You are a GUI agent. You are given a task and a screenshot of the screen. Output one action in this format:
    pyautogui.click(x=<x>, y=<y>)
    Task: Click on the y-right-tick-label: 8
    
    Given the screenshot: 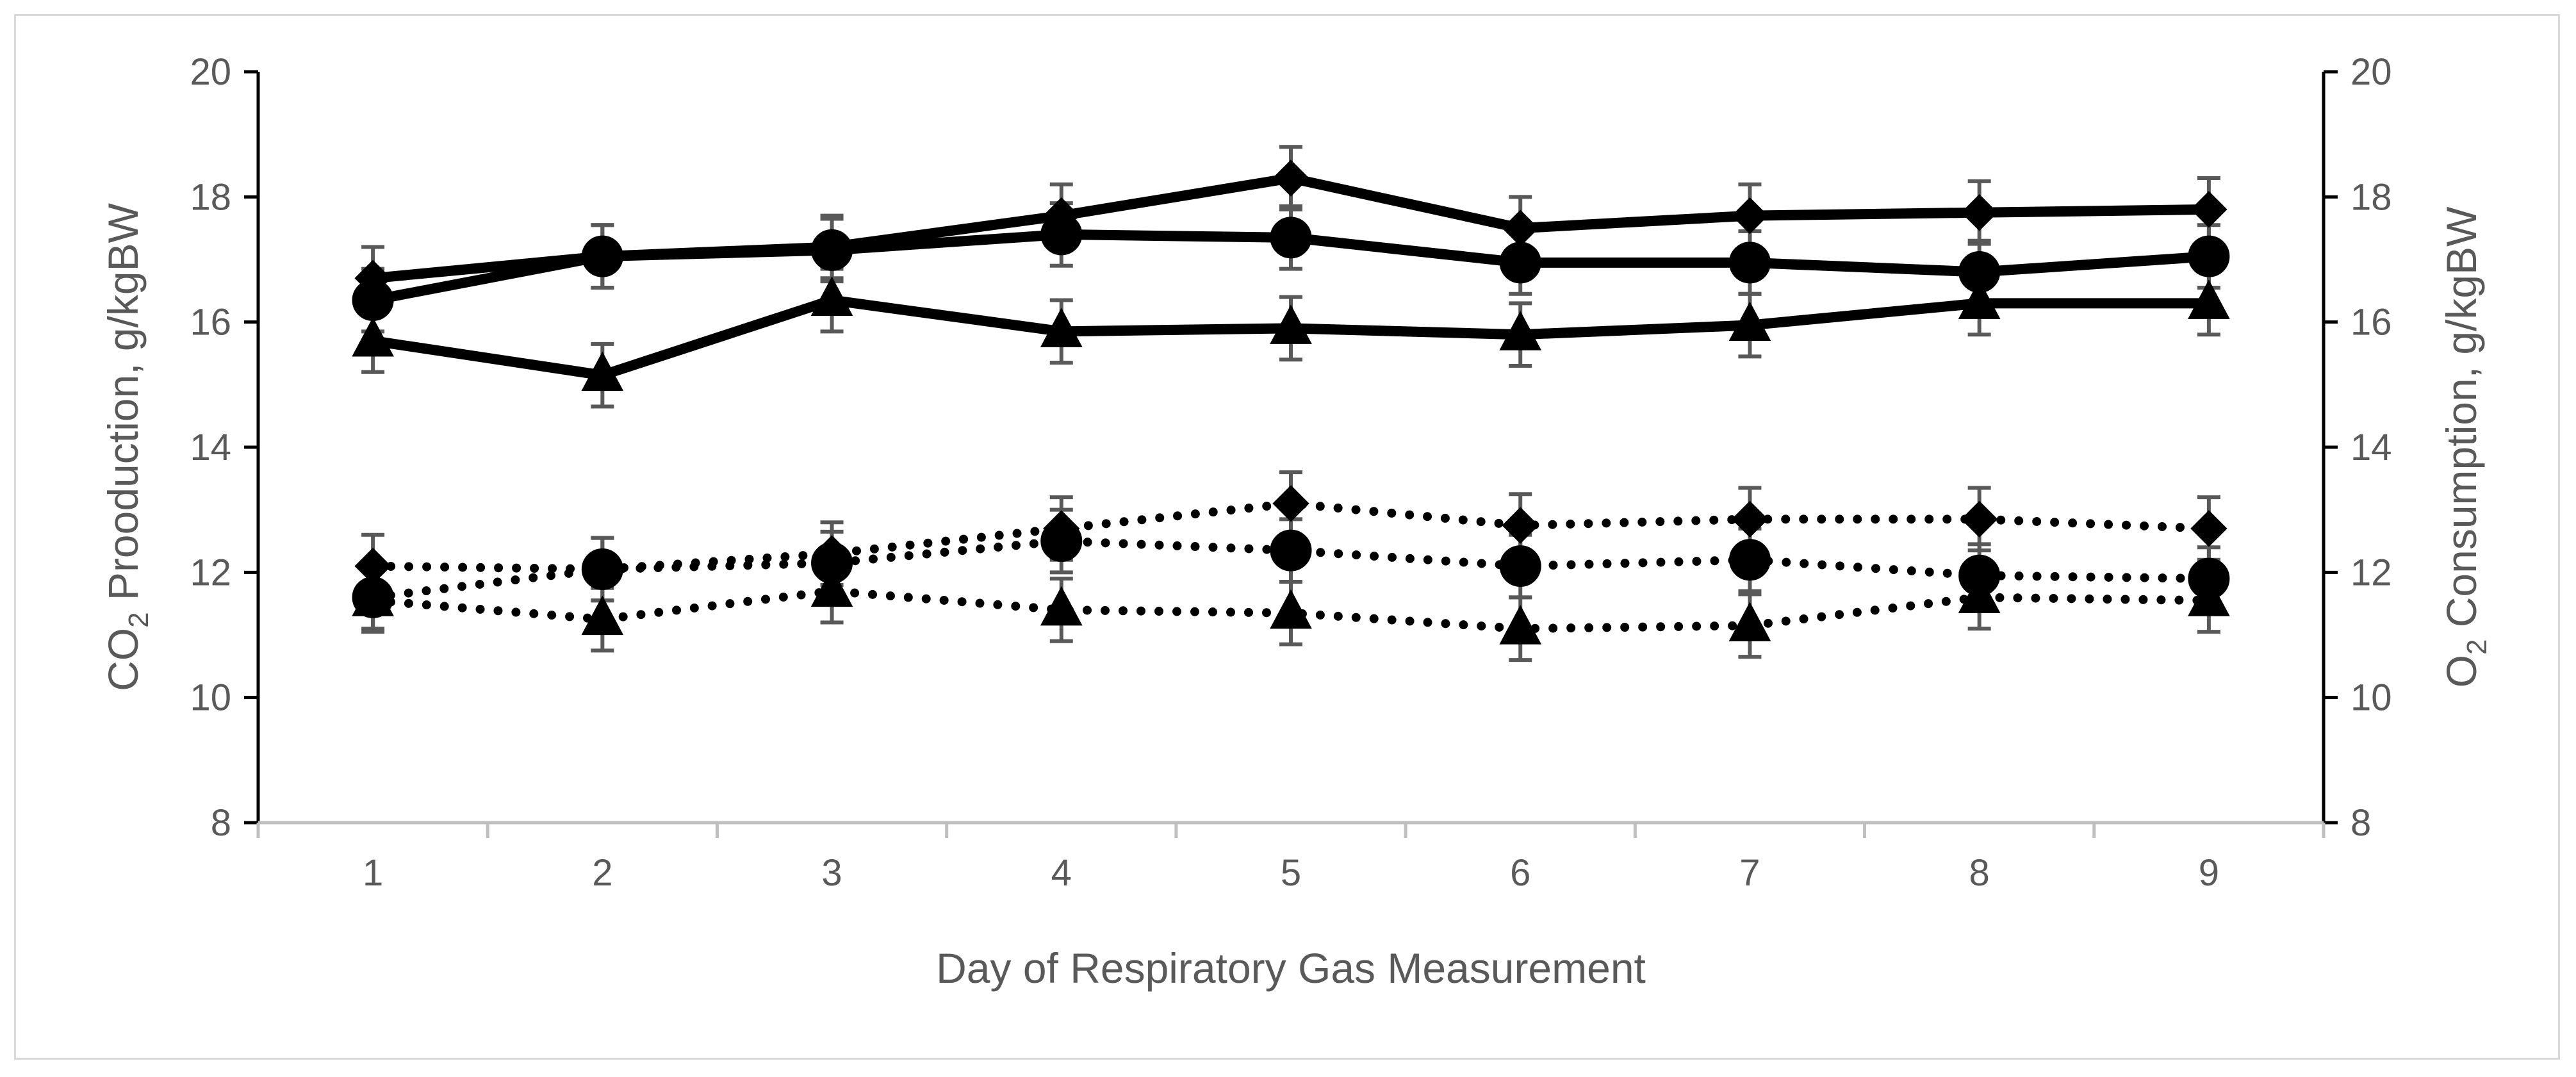 What is the action you would take?
    pyautogui.click(x=2360, y=823)
    